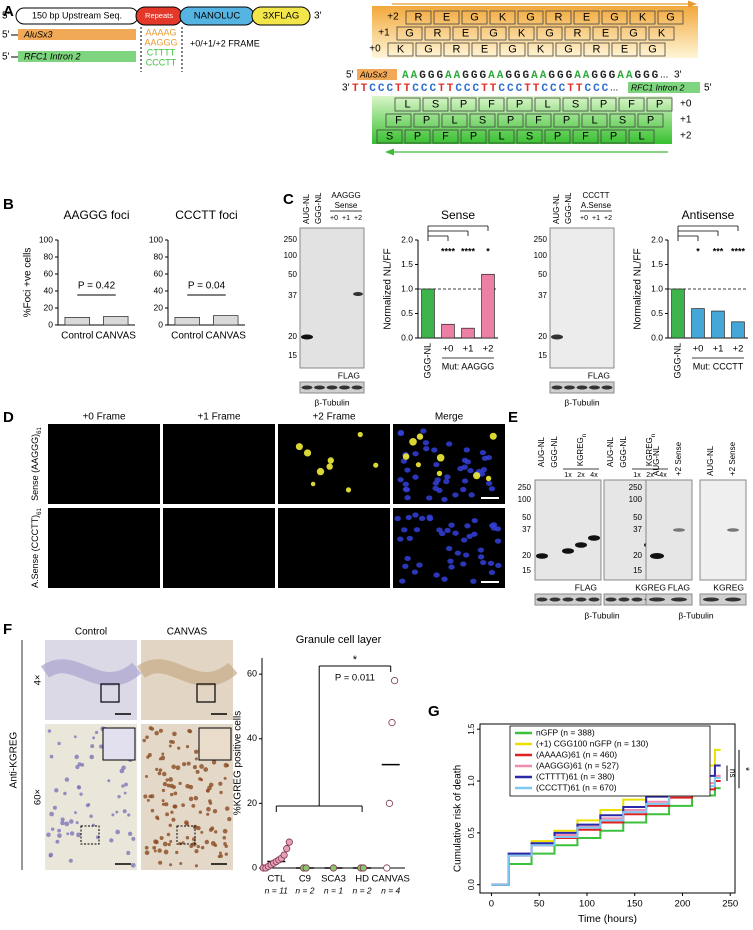 The image size is (753, 930). What do you see at coordinates (596, 205) in the screenshot?
I see `strand-label: A.Sense` at bounding box center [596, 205].